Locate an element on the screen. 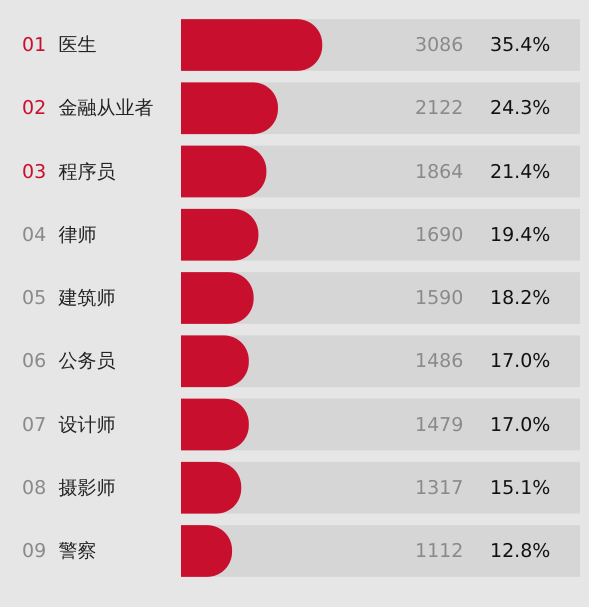 The height and width of the screenshot is (607, 589). data-label: 12.8% is located at coordinates (520, 551).